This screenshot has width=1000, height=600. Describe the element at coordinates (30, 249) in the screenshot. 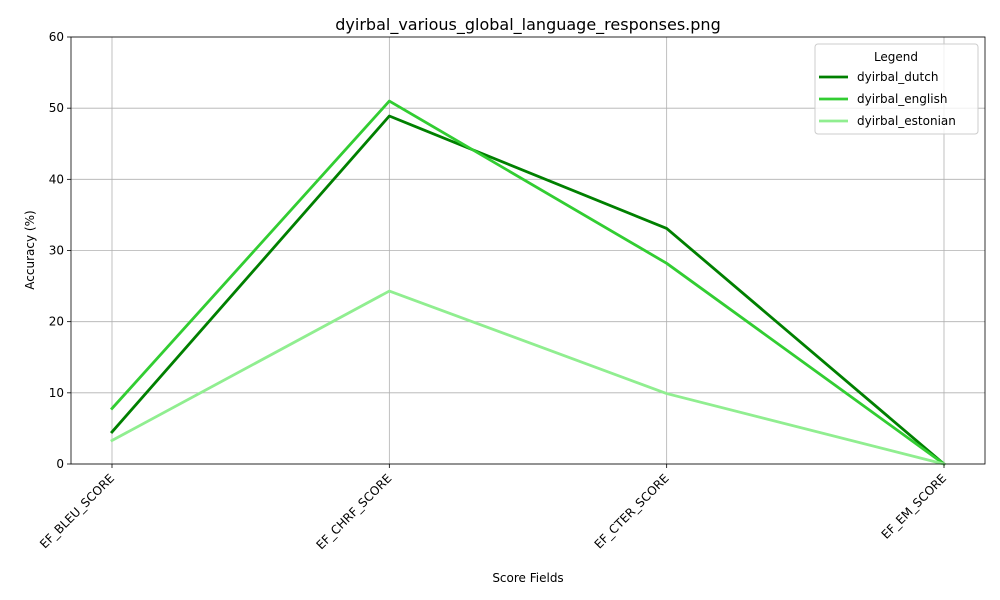

I see `y-axis-label: Accuracy (%)` at that location.